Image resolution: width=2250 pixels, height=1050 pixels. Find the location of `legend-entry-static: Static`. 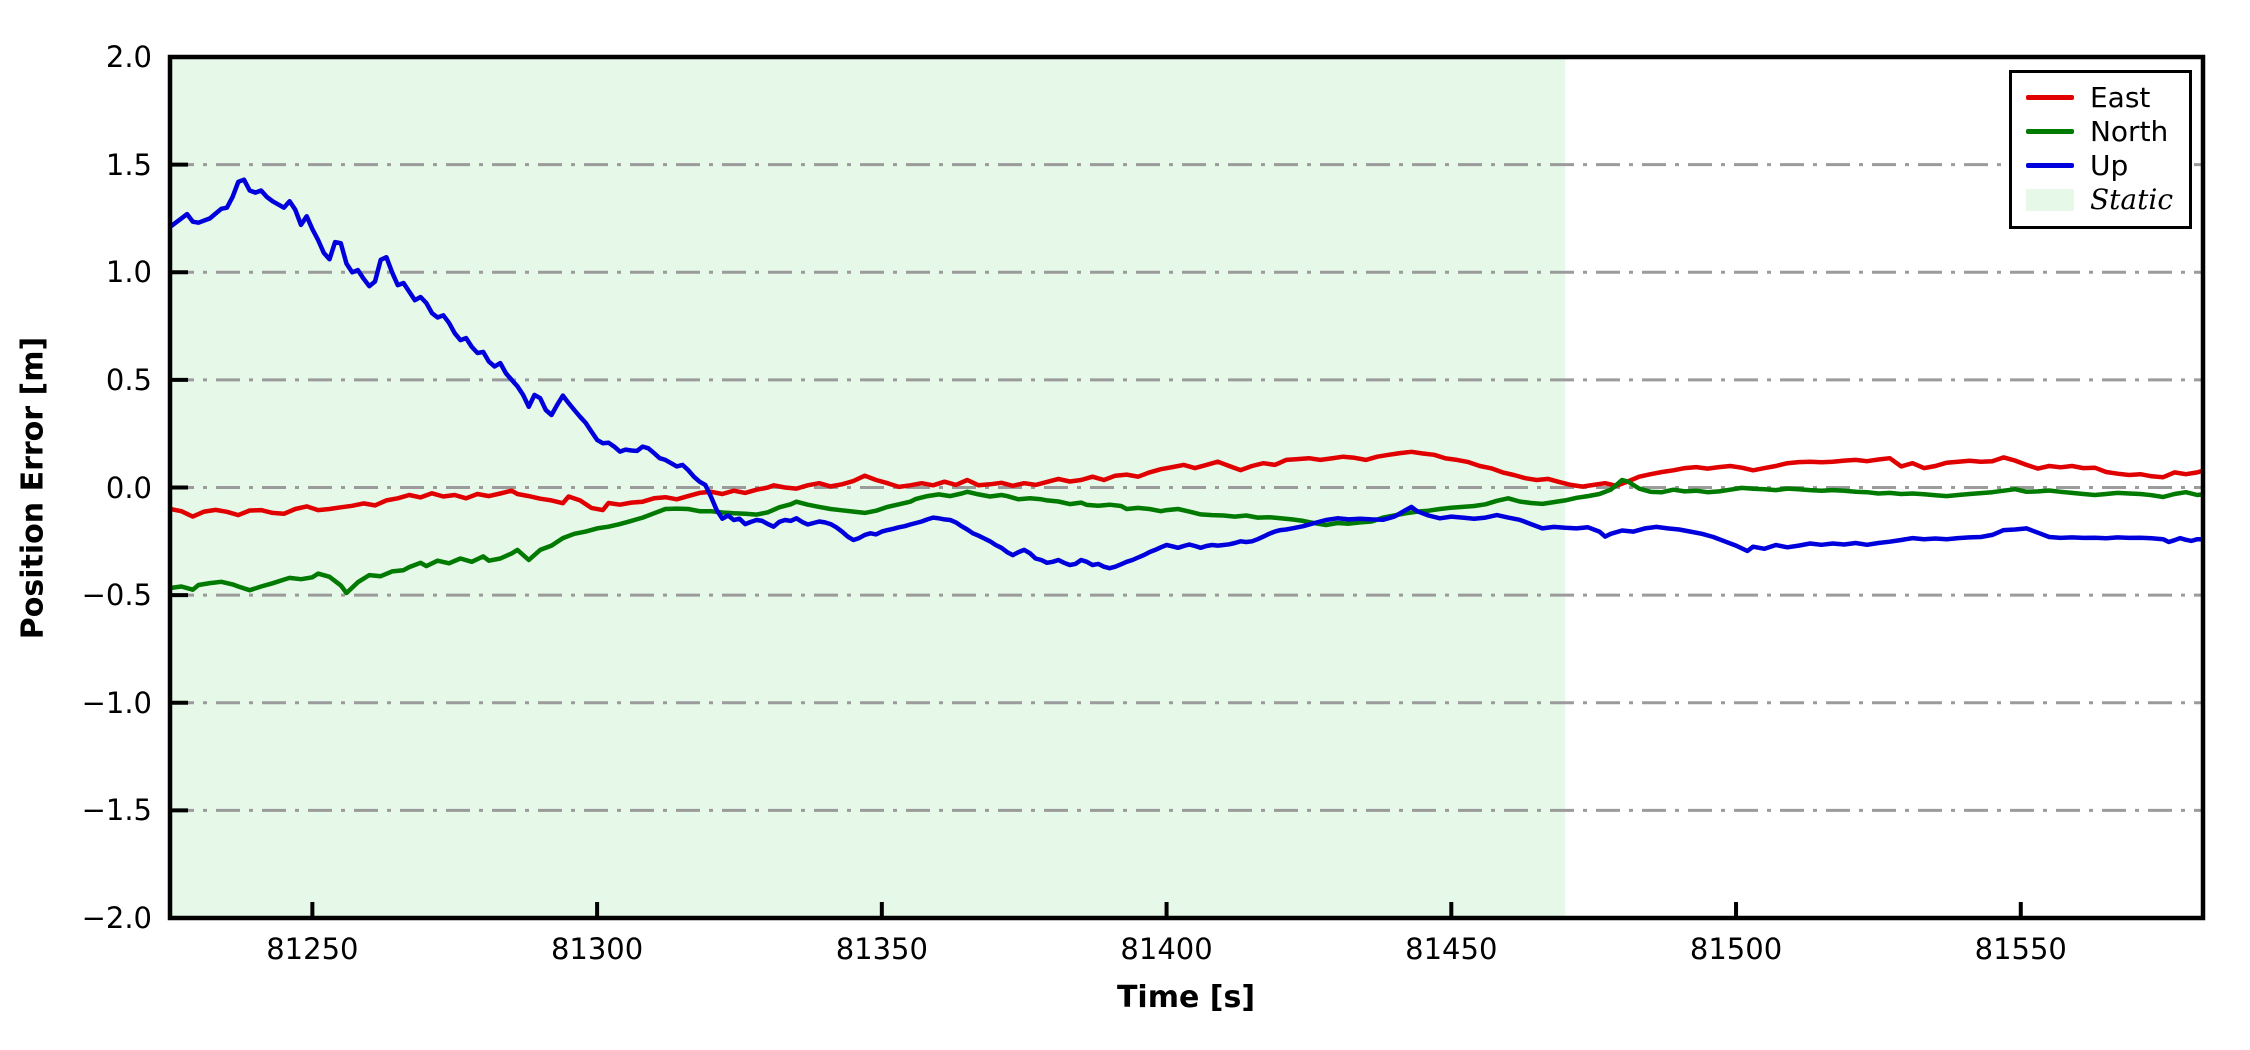

legend-entry-static: Static is located at coordinates (2099, 199).